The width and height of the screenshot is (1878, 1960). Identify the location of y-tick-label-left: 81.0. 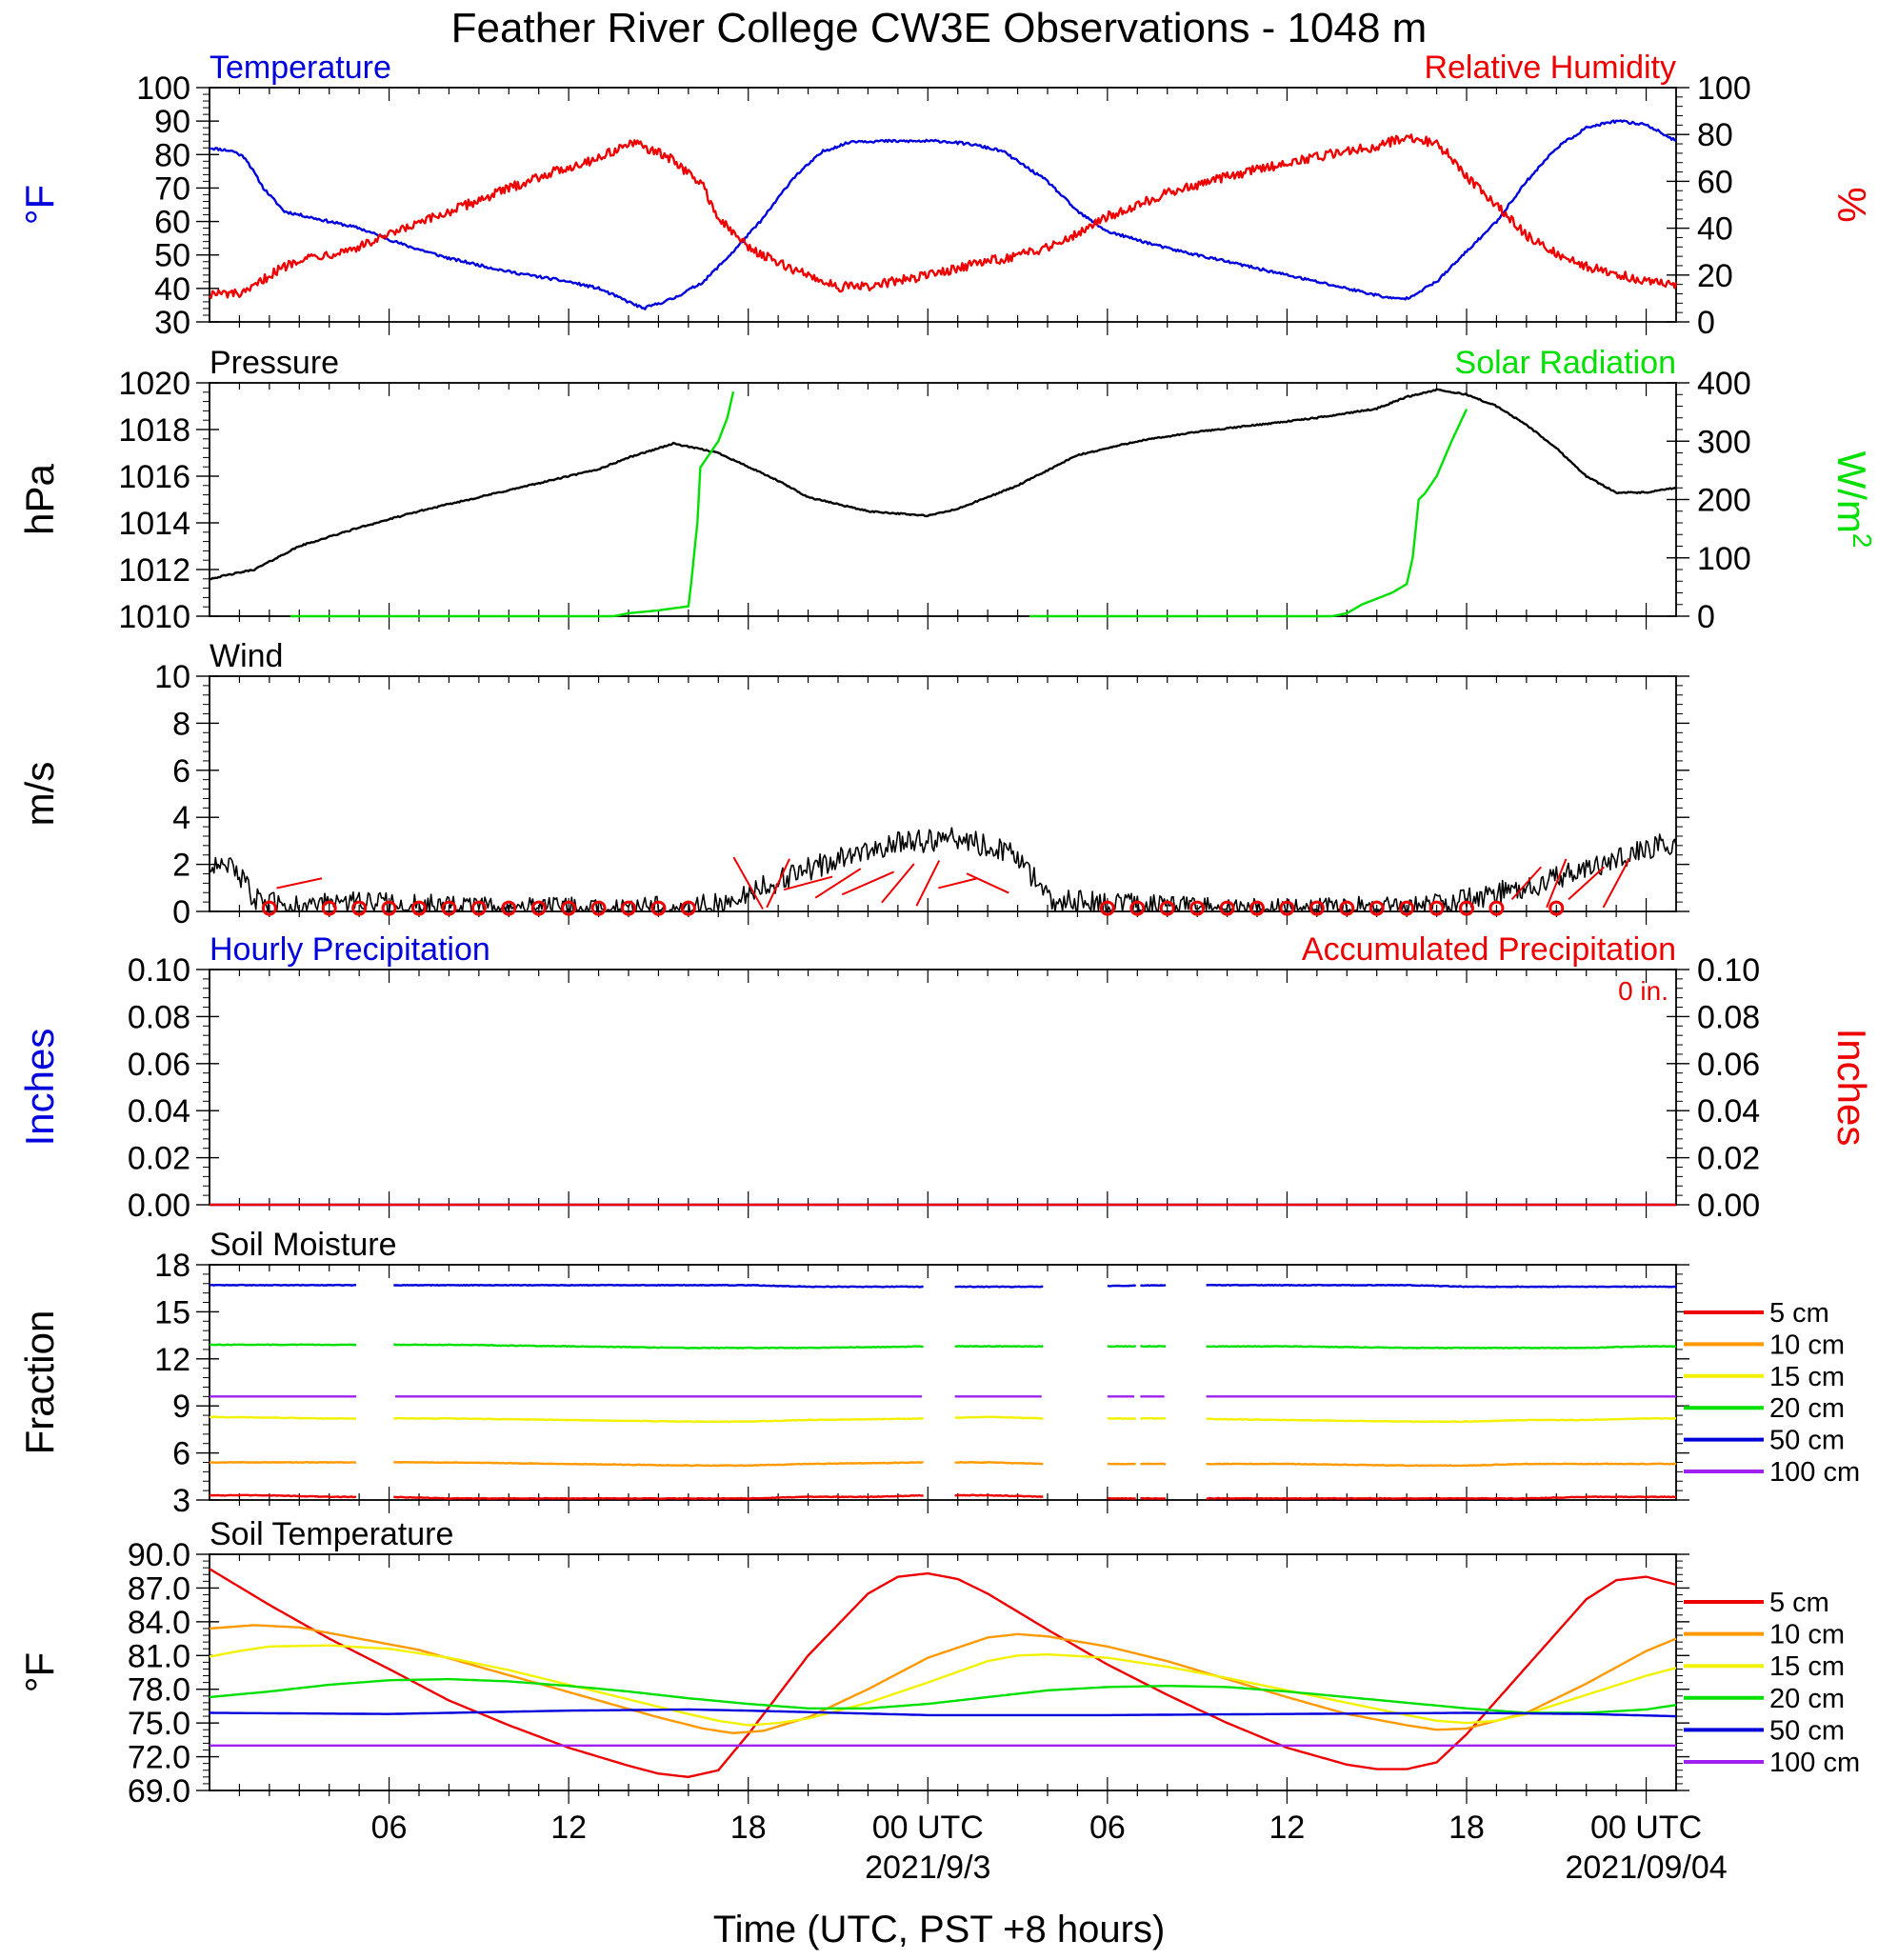
(159, 1656).